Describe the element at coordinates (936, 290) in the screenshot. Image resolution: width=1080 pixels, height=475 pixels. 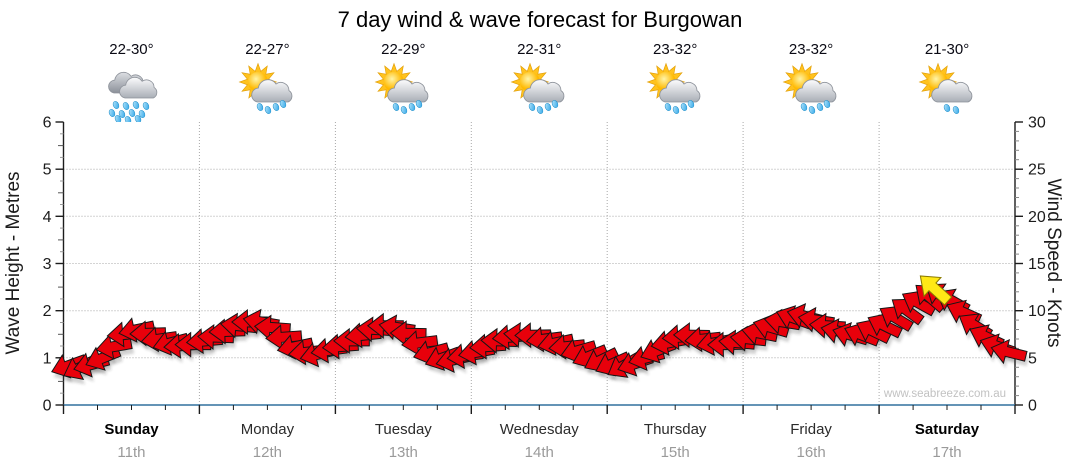
I see `highlight-wind-arrow` at that location.